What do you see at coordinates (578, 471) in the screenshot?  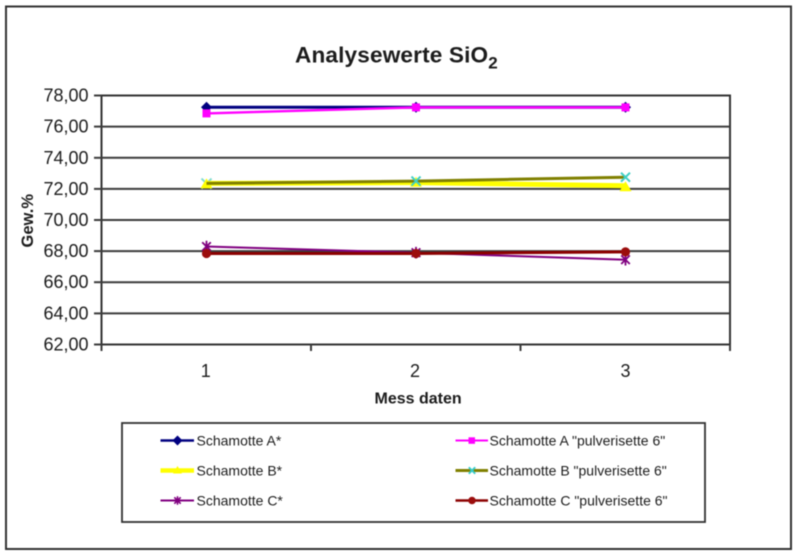 I see `svg-text: Schamotte B "pulverisette 6"` at bounding box center [578, 471].